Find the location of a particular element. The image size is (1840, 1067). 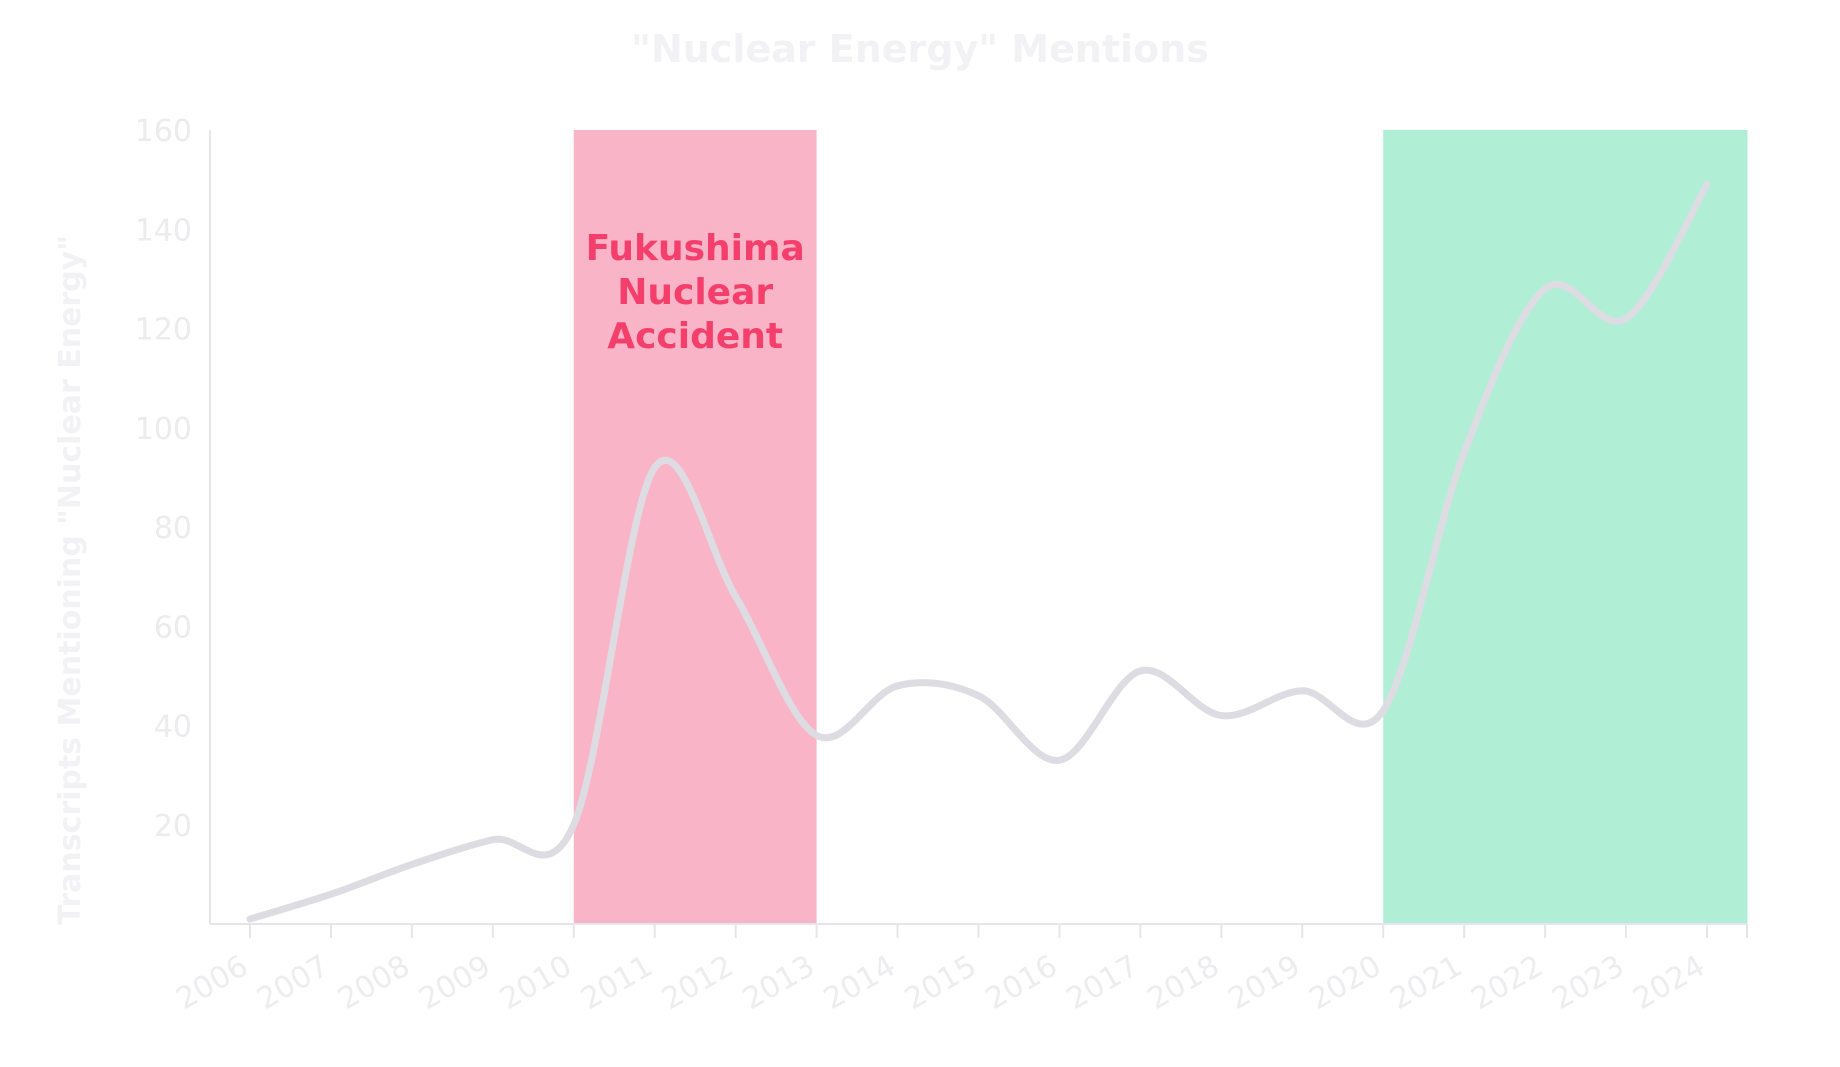

x-tick-label: 2009 is located at coordinates (455, 983).